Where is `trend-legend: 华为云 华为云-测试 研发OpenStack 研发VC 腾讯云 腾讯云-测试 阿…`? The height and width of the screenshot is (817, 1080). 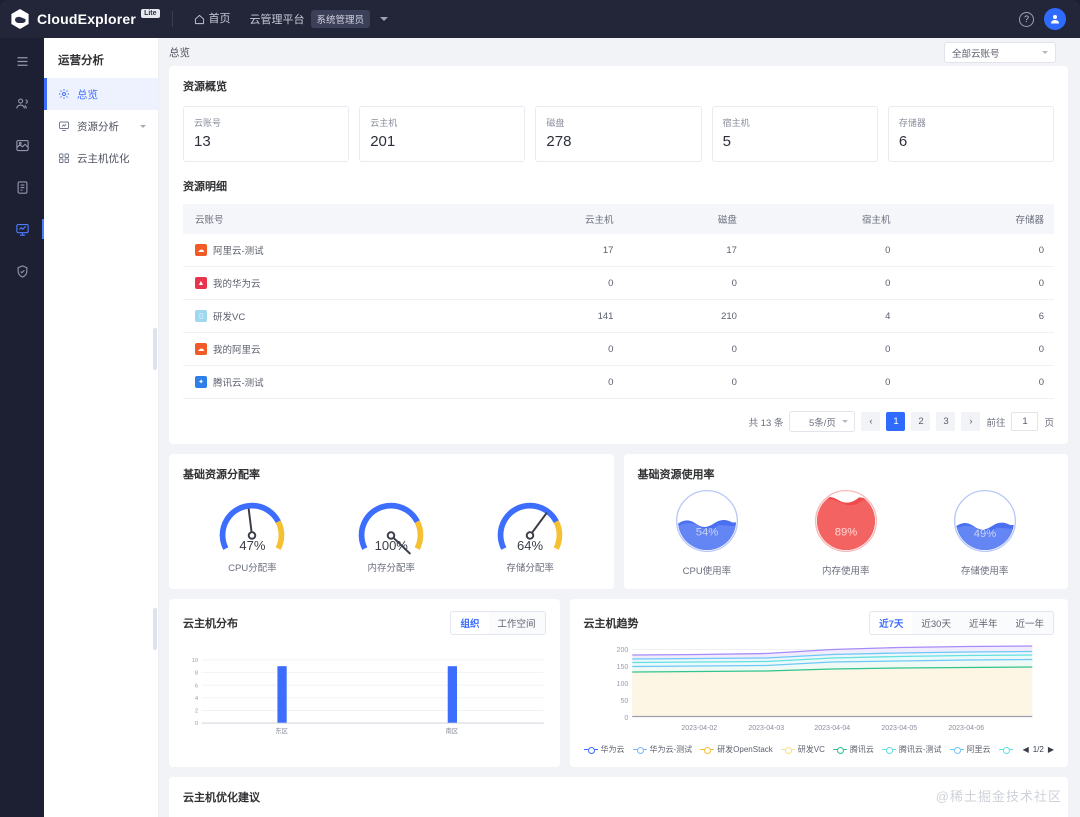 trend-legend: 华为云 华为云-测试 研发OpenStack 研发VC 腾讯云 腾讯云-测试 阿… is located at coordinates (818, 749).